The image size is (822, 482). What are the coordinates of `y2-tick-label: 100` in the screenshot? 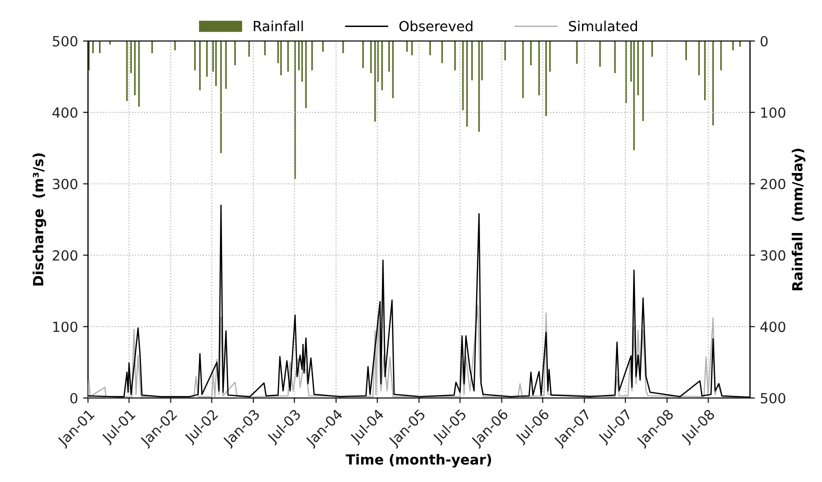 It's located at (773, 112).